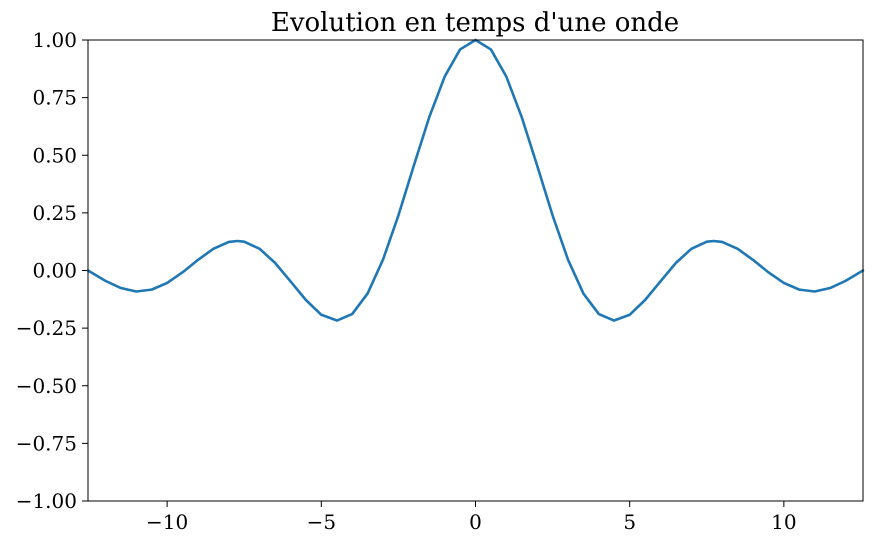 This screenshot has width=873, height=543. What do you see at coordinates (46, 501) in the screenshot?
I see `y-tick-label: −1.00` at bounding box center [46, 501].